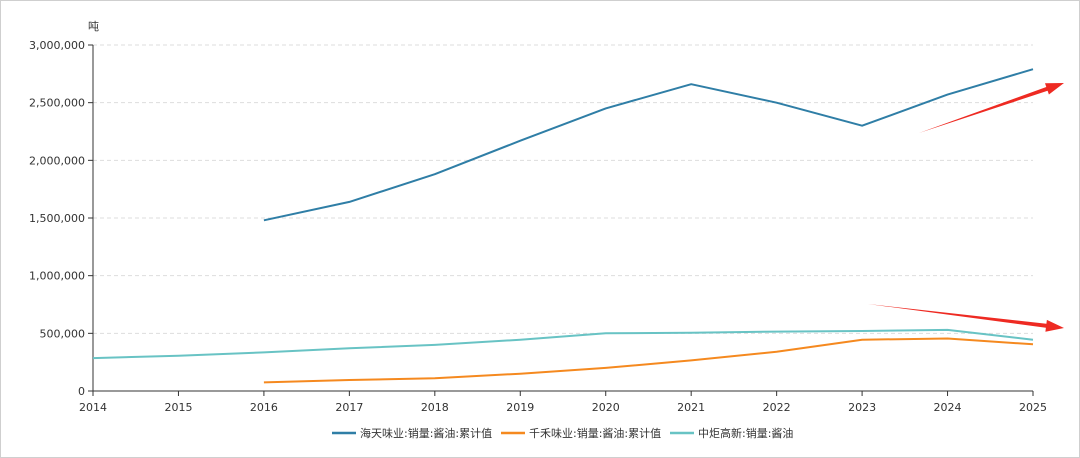 This screenshot has width=1080, height=458. Describe the element at coordinates (520, 407) in the screenshot. I see `x-tick-label: 2019` at that location.